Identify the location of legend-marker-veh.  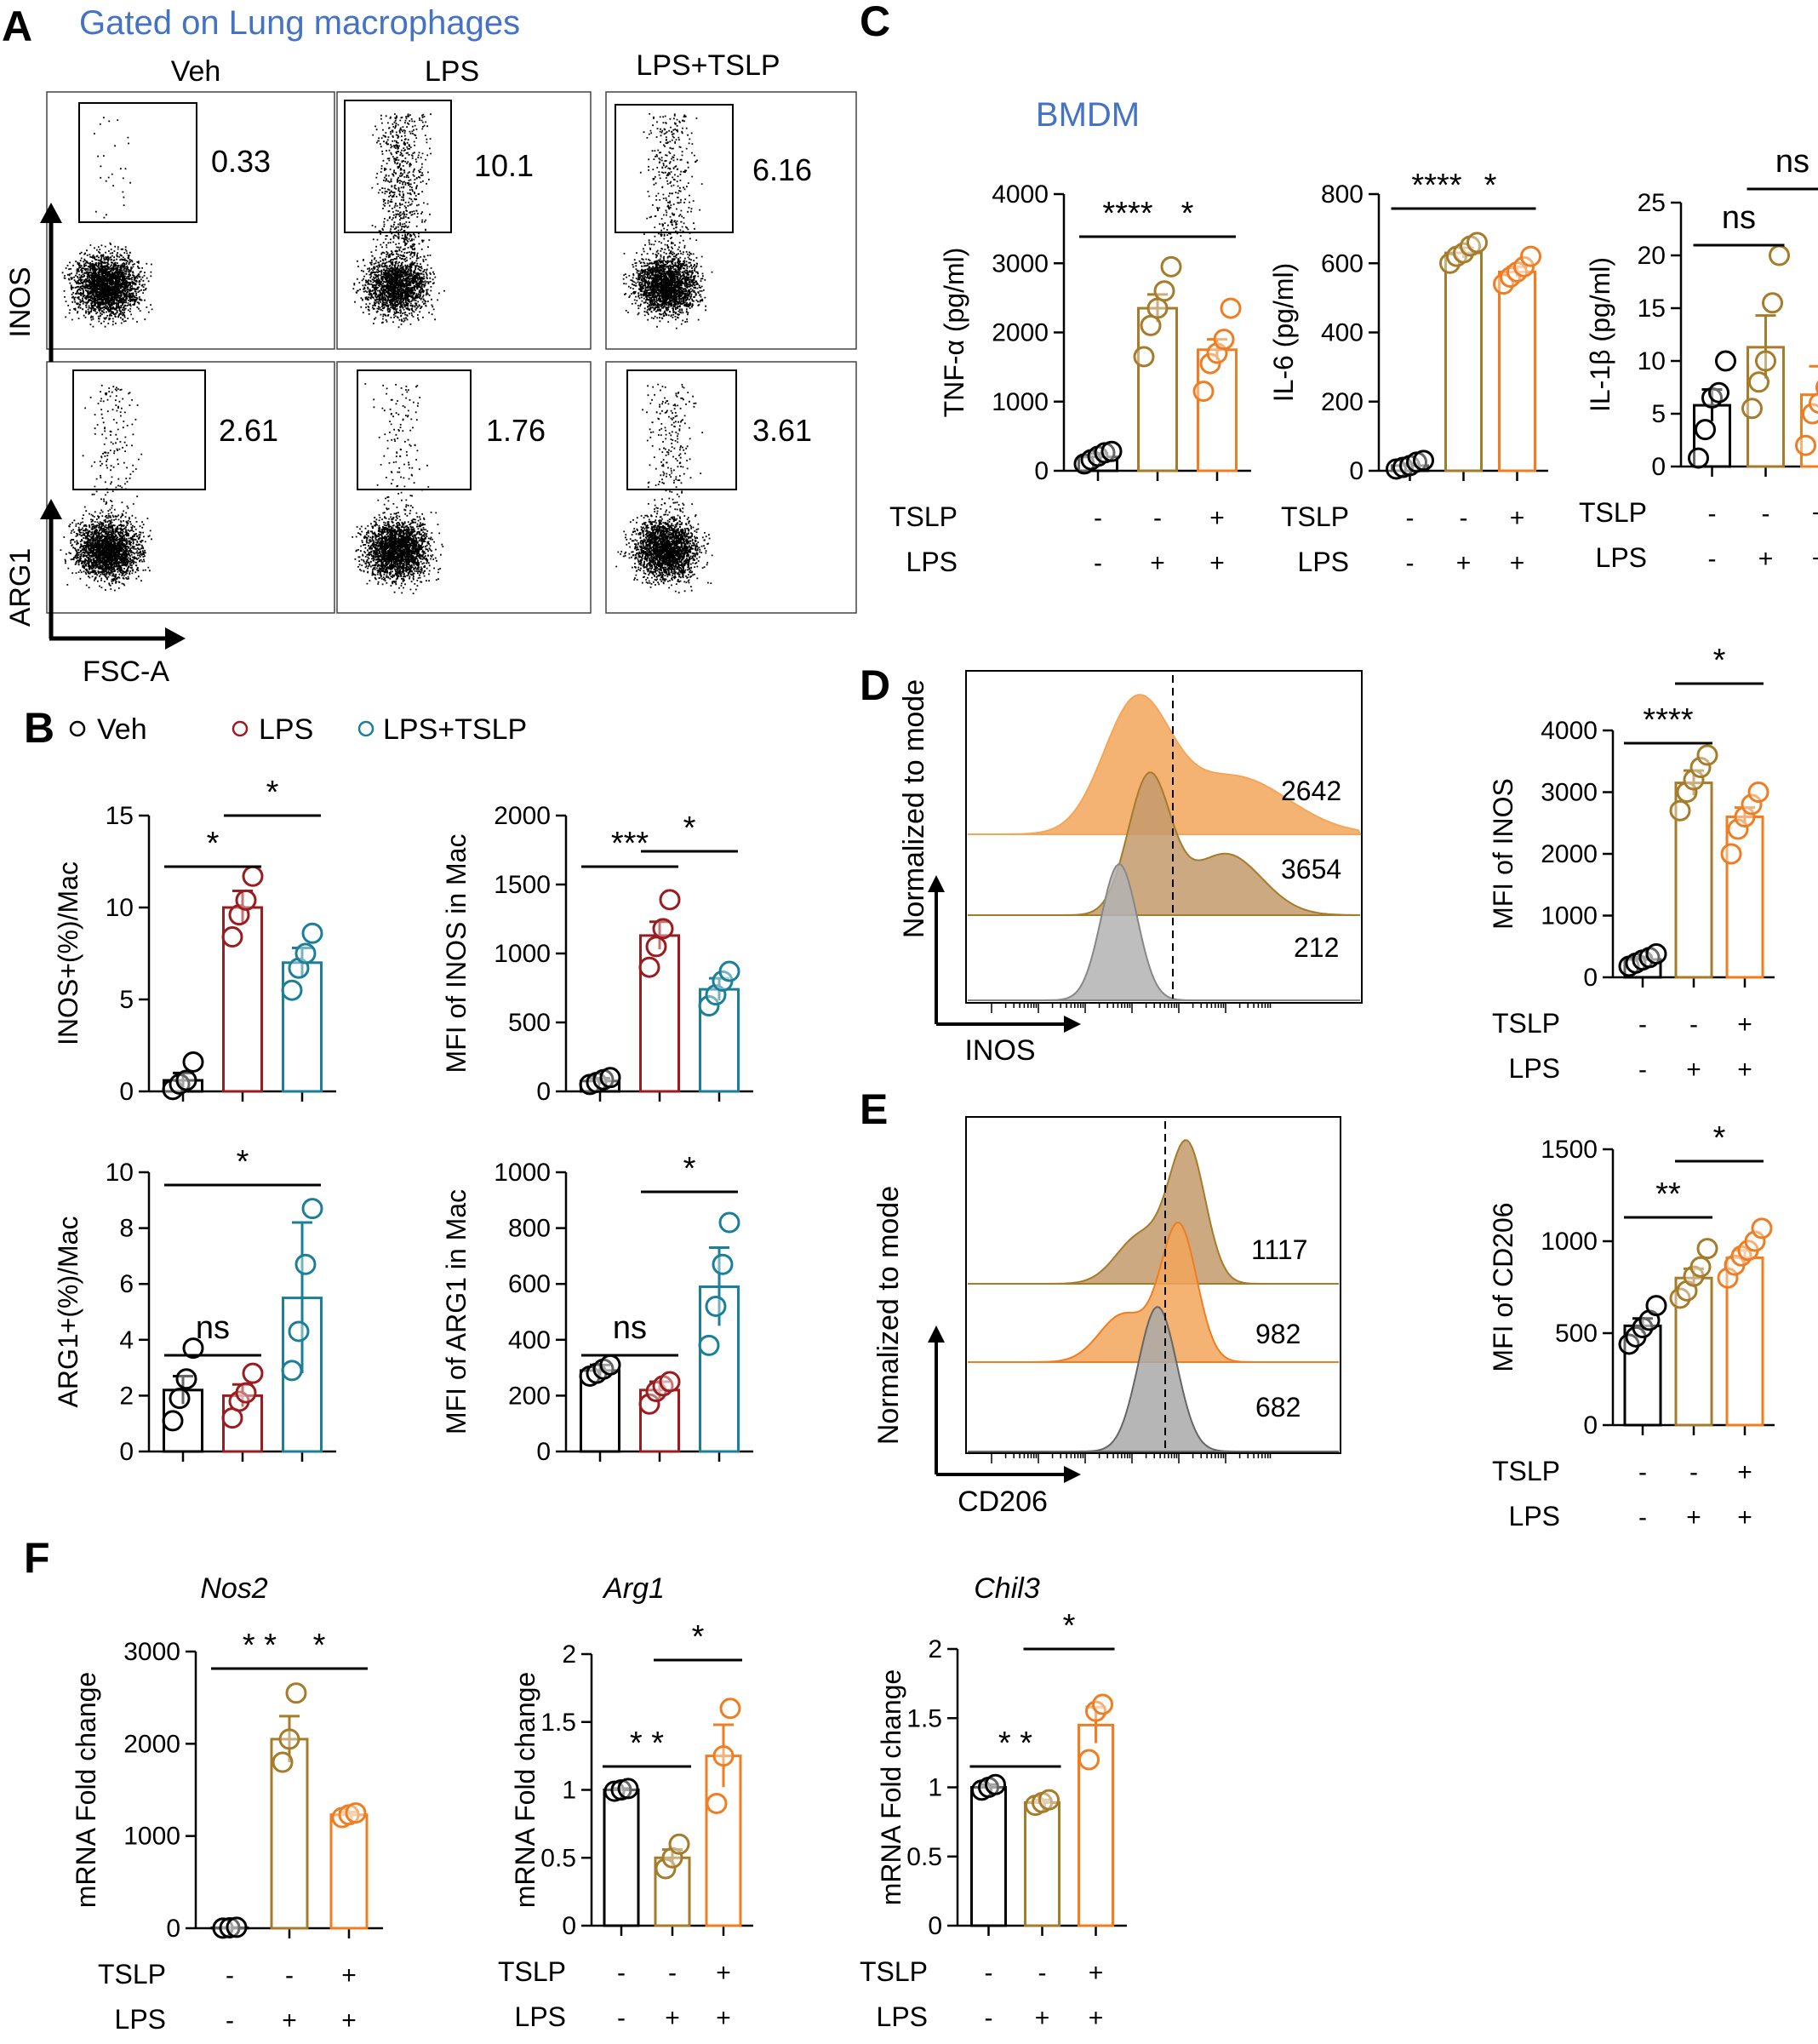
(77, 728).